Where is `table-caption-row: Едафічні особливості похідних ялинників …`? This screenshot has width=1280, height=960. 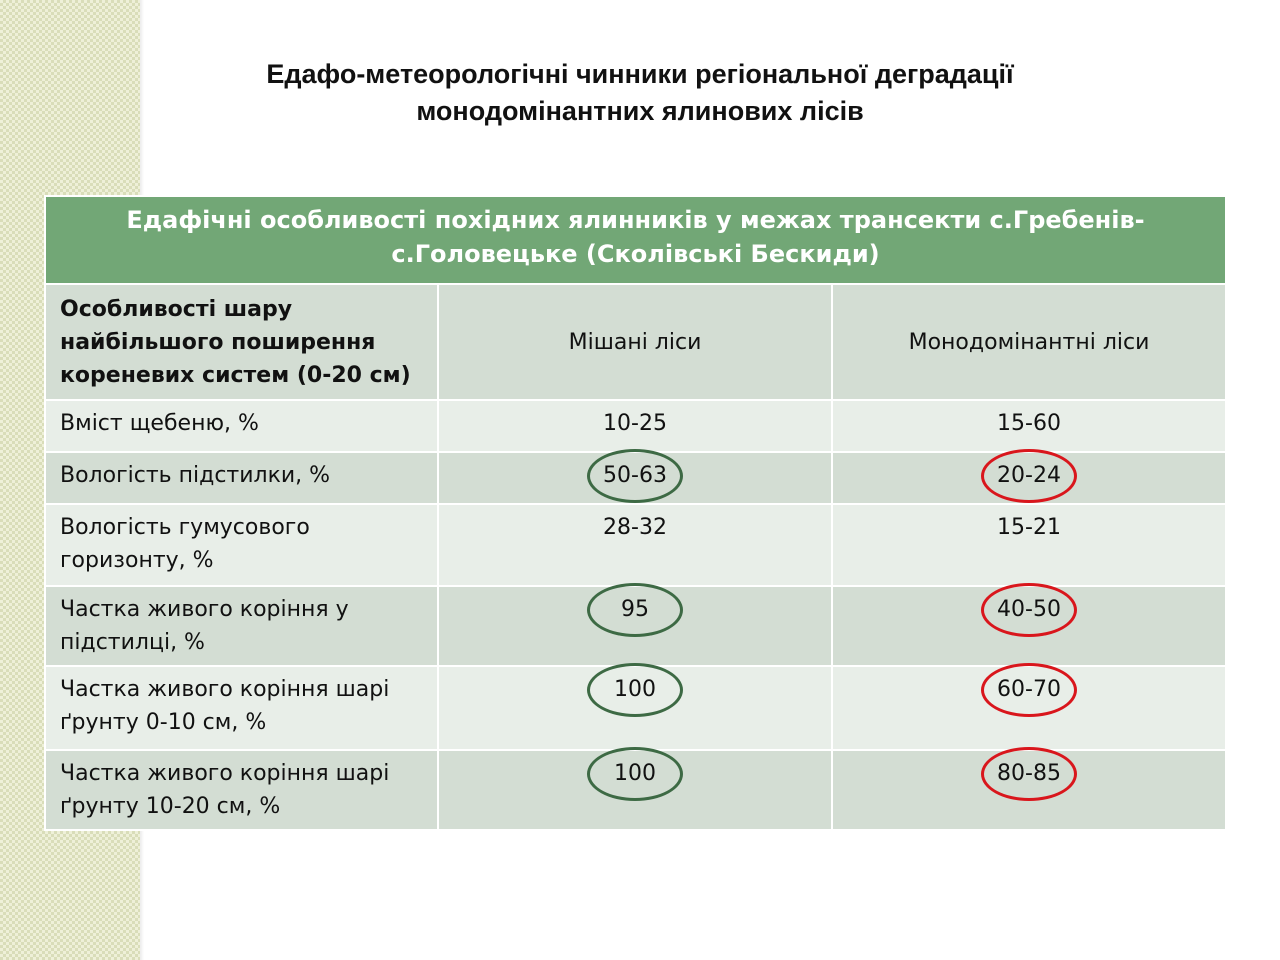 table-caption-row: Едафічні особливості похідних ялинників … is located at coordinates (635, 240).